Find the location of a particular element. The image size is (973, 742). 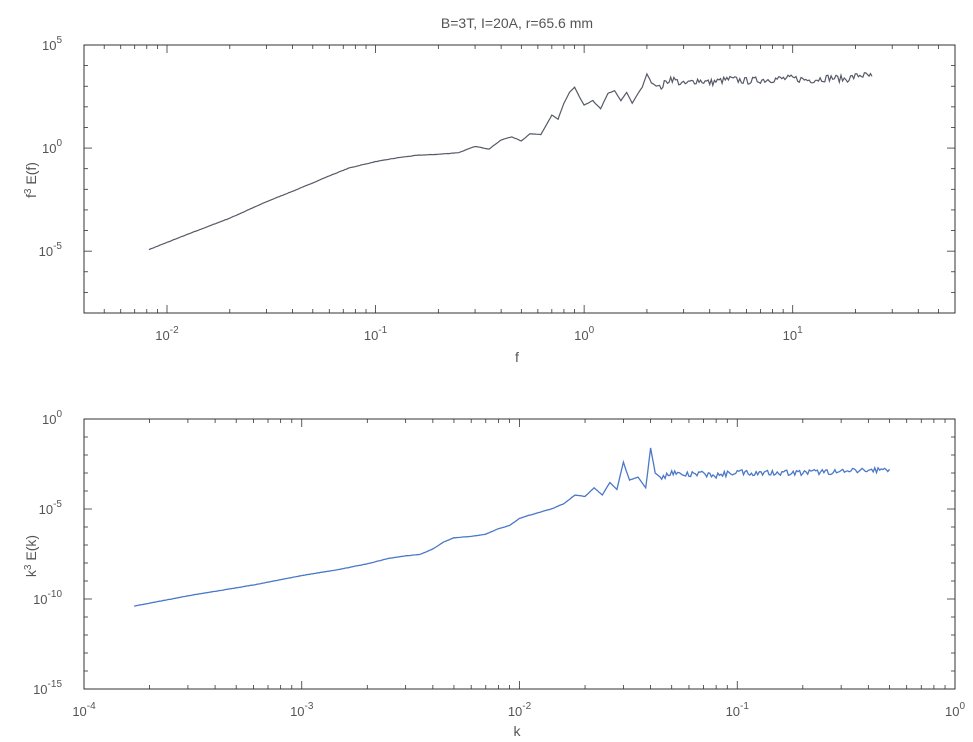

y-tick-label: 10⁻¹⁰ is located at coordinates (47, 598).